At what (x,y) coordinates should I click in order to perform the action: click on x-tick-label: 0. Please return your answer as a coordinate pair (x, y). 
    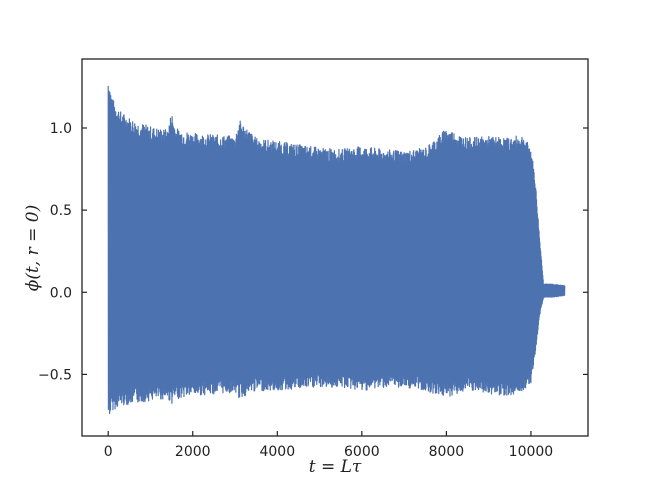
    Looking at the image, I should click on (108, 452).